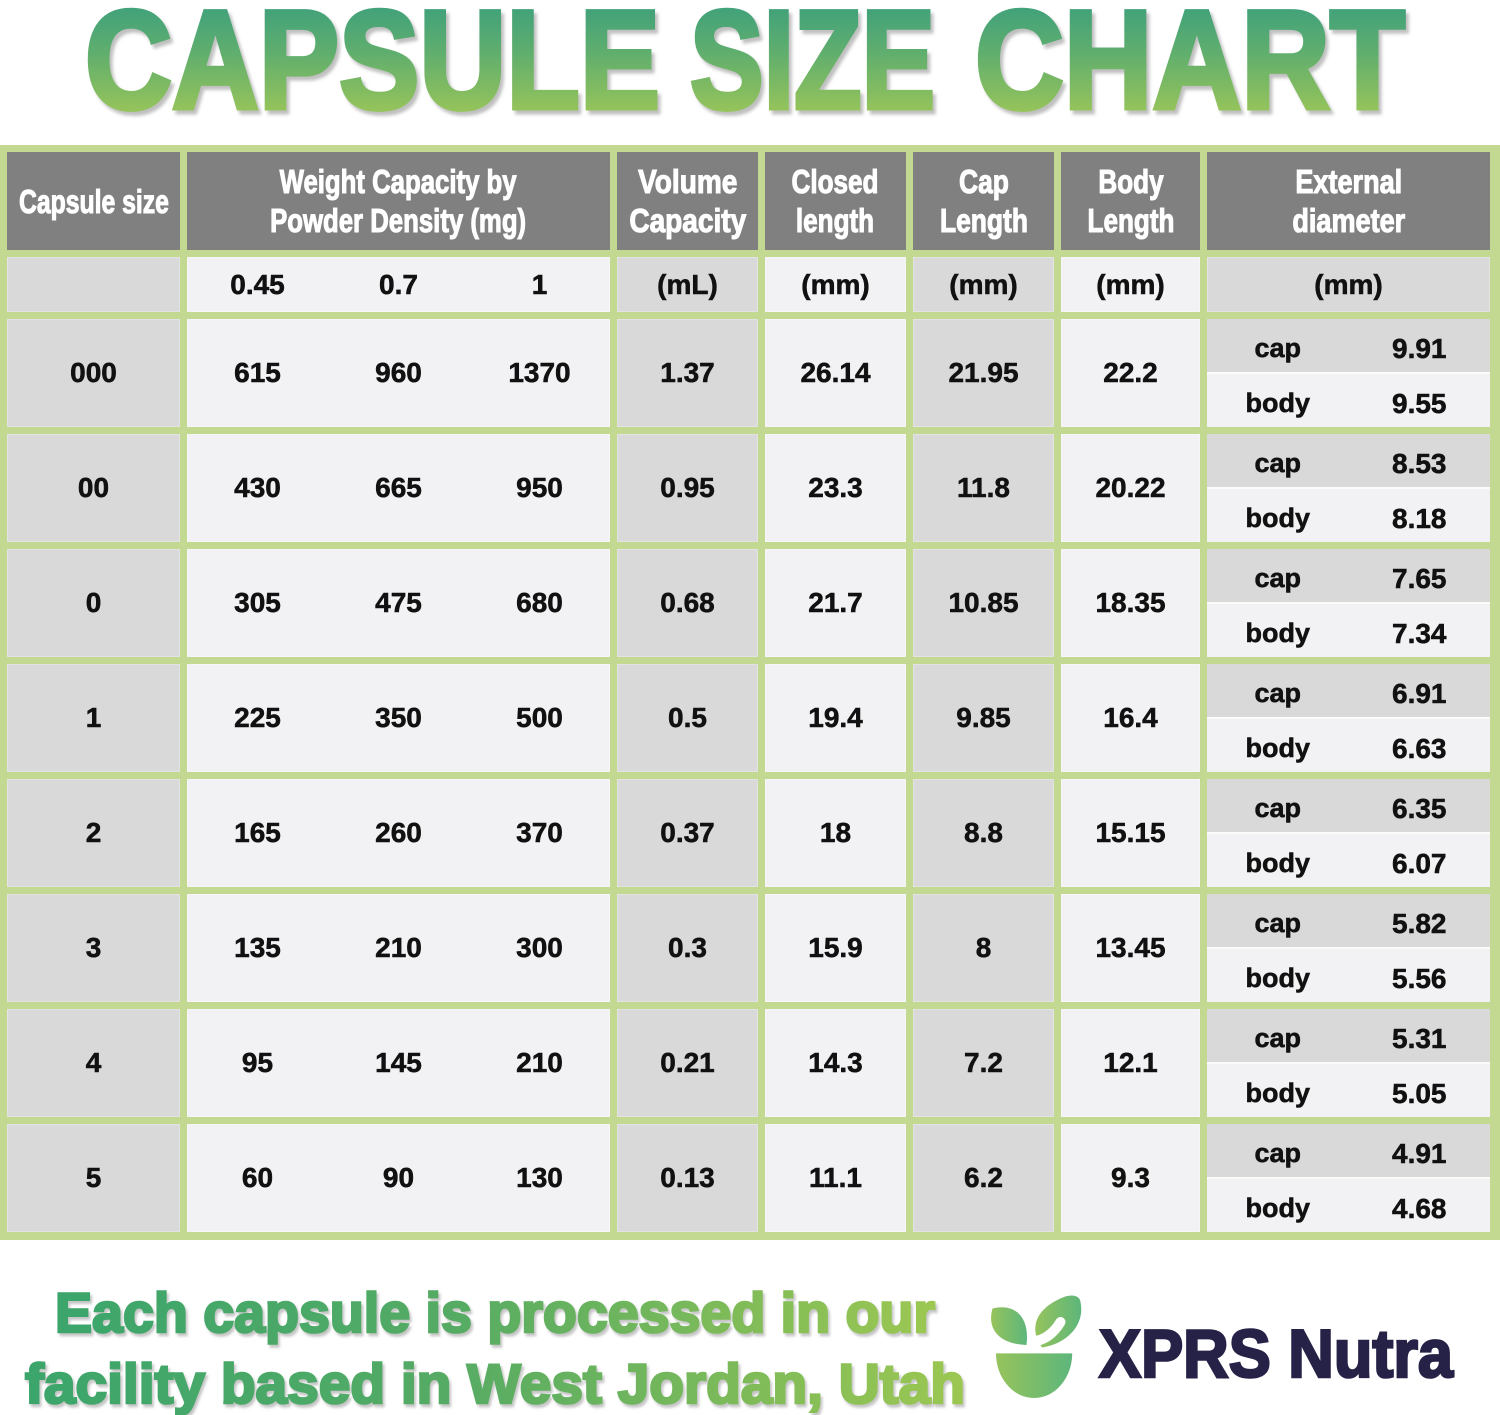  What do you see at coordinates (1190, 69) in the screenshot?
I see `svg-text: CHART` at bounding box center [1190, 69].